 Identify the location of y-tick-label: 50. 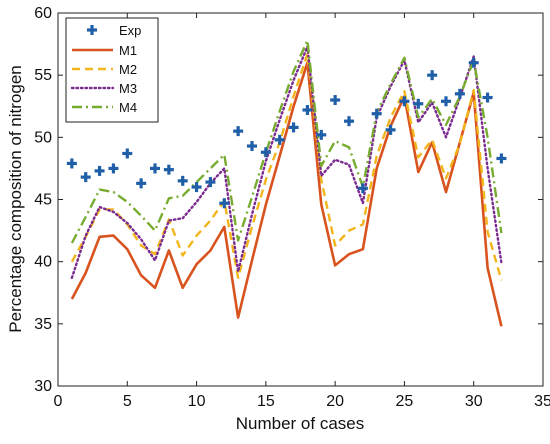
(43, 137).